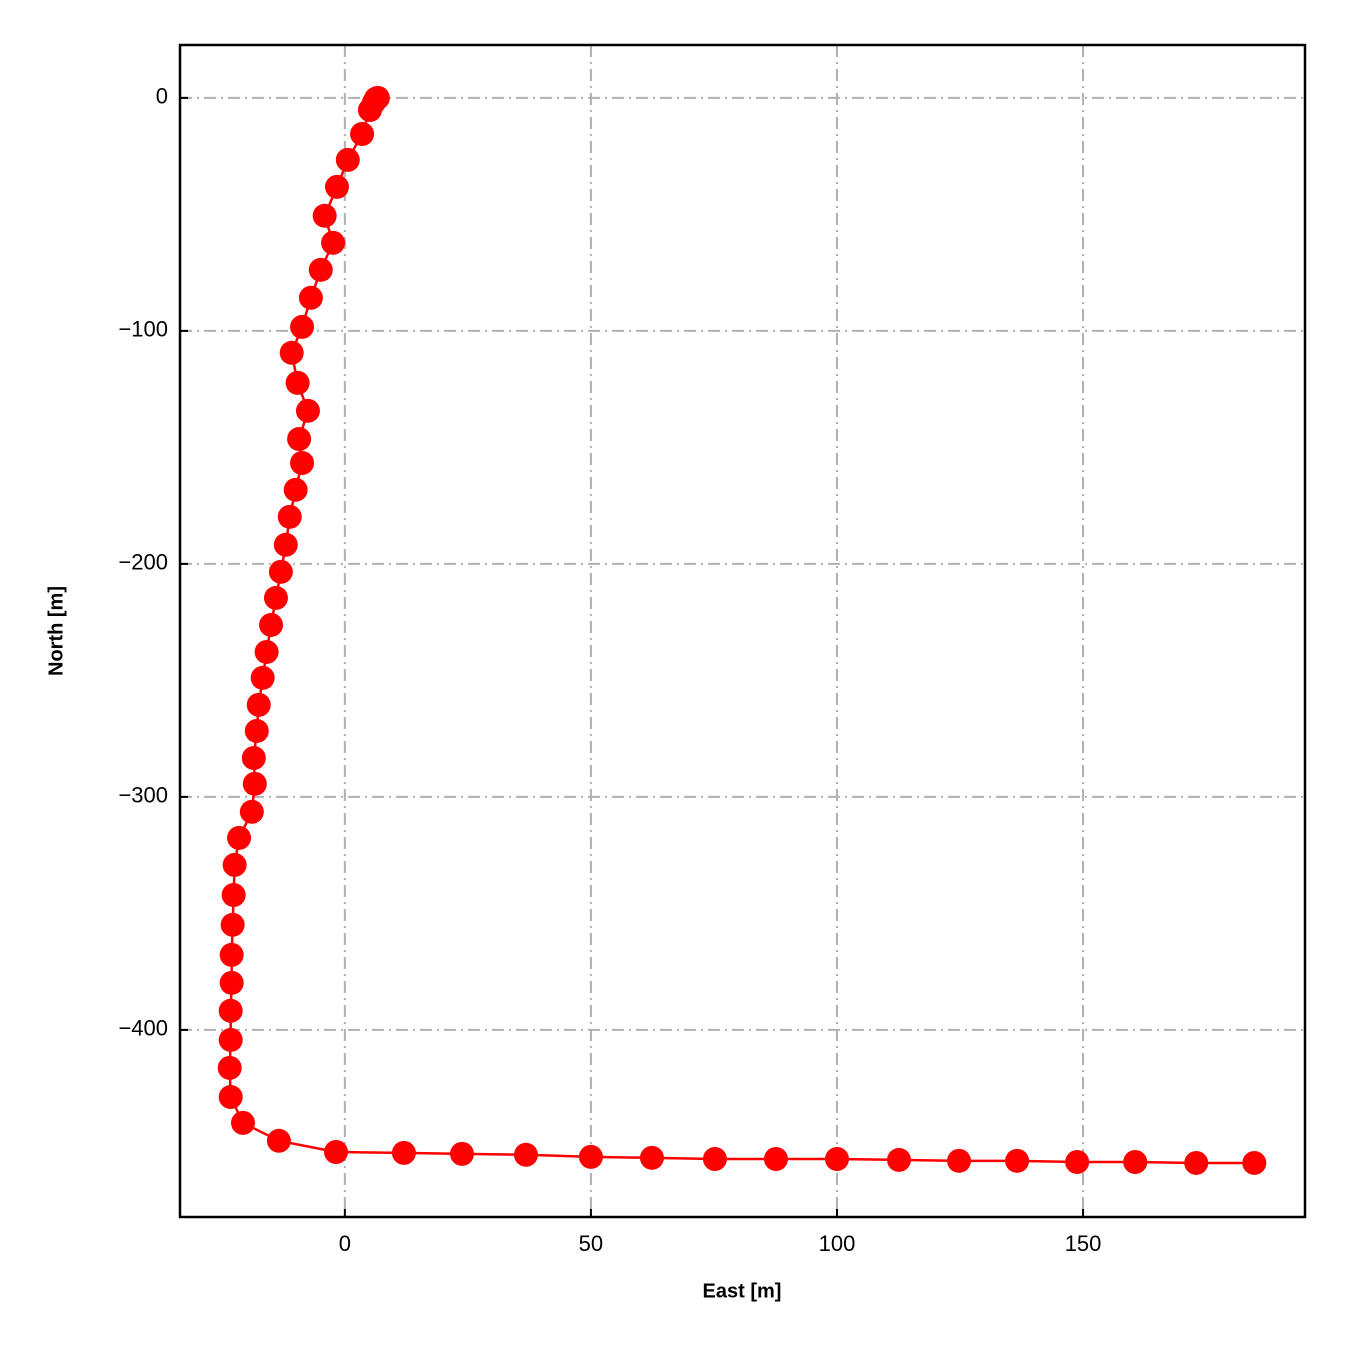  I want to click on y-tick-label: −300, so click(143, 795).